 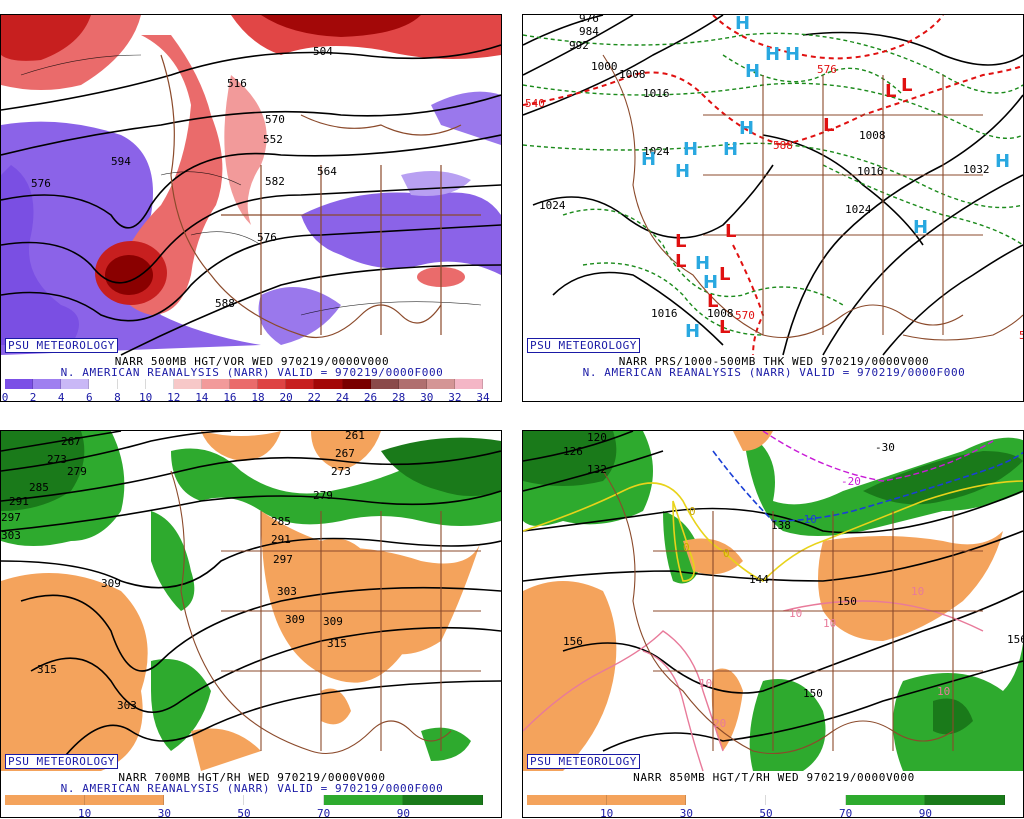 What do you see at coordinates (858, 209) in the screenshot?
I see `contour-label: 1024` at bounding box center [858, 209].